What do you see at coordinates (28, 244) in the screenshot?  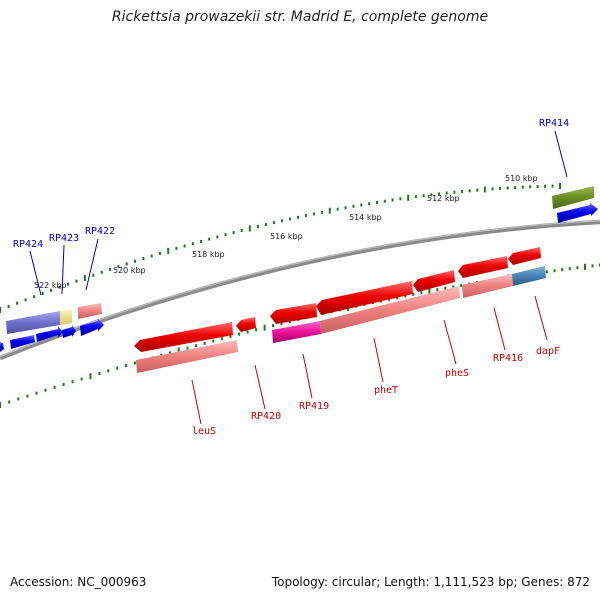 I see `gene-label-rp424: RP424` at bounding box center [28, 244].